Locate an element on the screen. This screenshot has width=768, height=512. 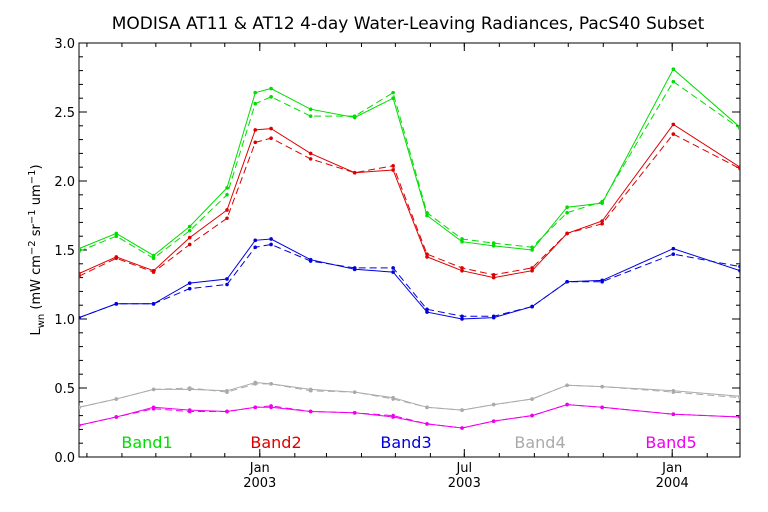
legend-band2: Band2 is located at coordinates (275, 442).